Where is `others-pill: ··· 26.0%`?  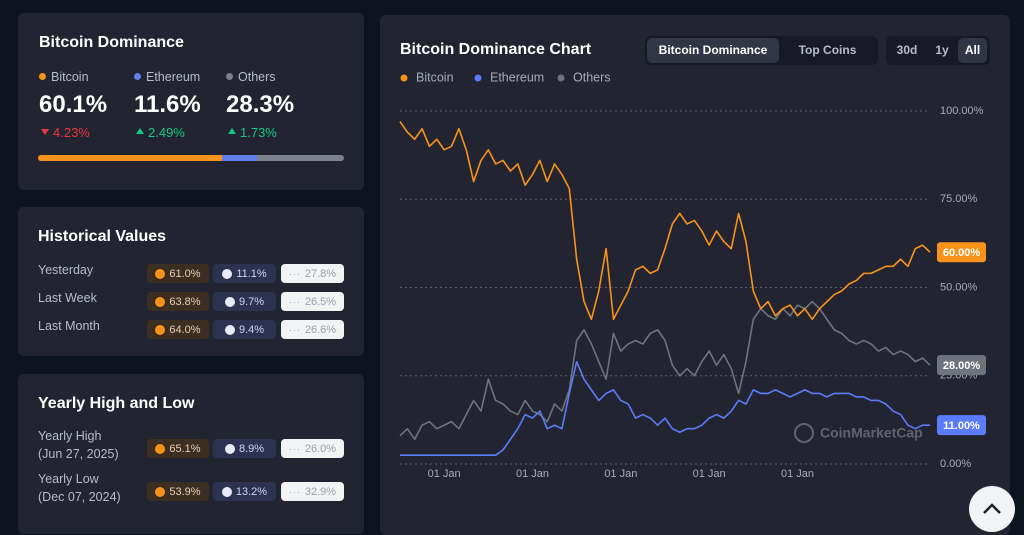 others-pill: ··· 26.0% is located at coordinates (312, 448).